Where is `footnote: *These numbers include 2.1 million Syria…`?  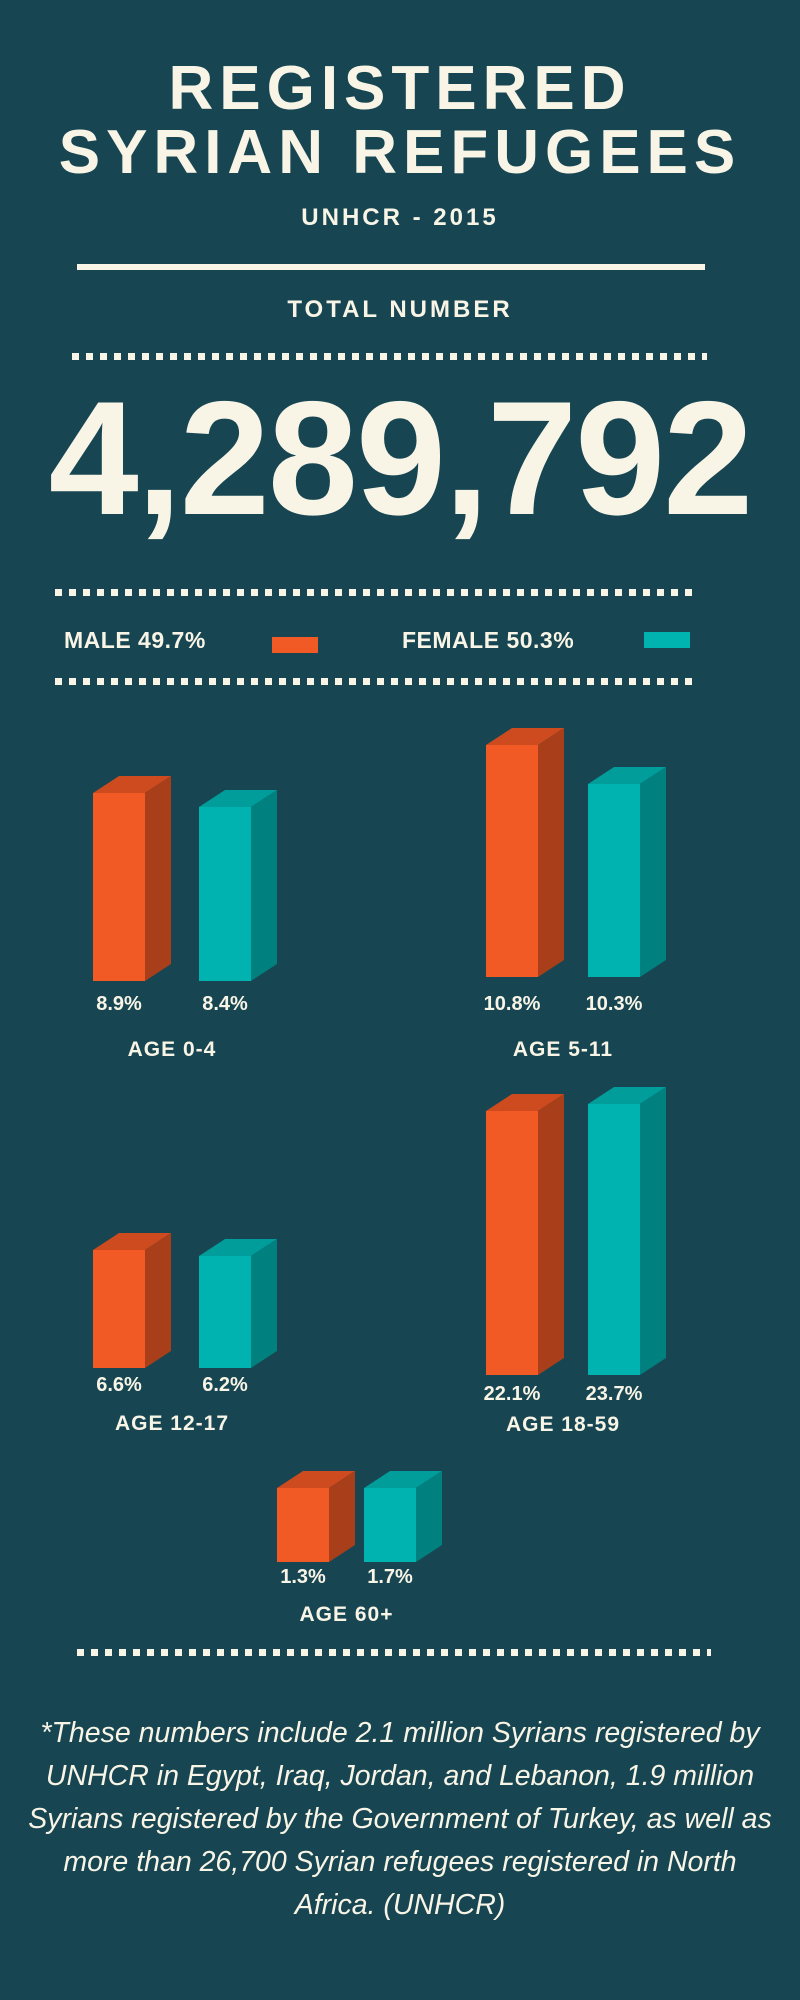
footnote: *These numbers include 2.1 million Syria… is located at coordinates (400, 1819).